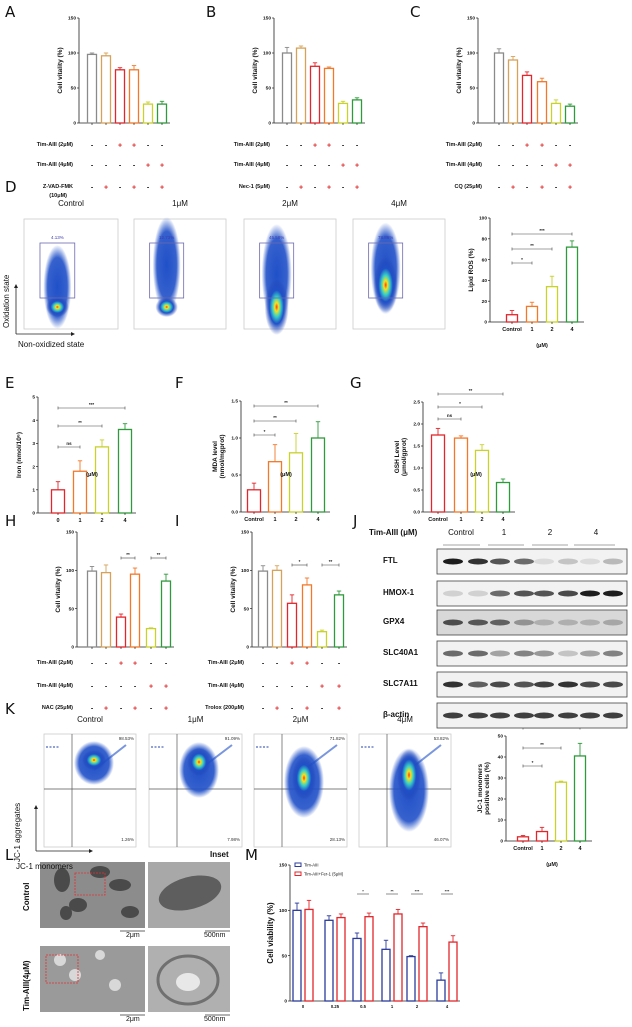  What do you see at coordinates (90, 790) in the screenshot?
I see `flow-plot-k` at bounding box center [90, 790].